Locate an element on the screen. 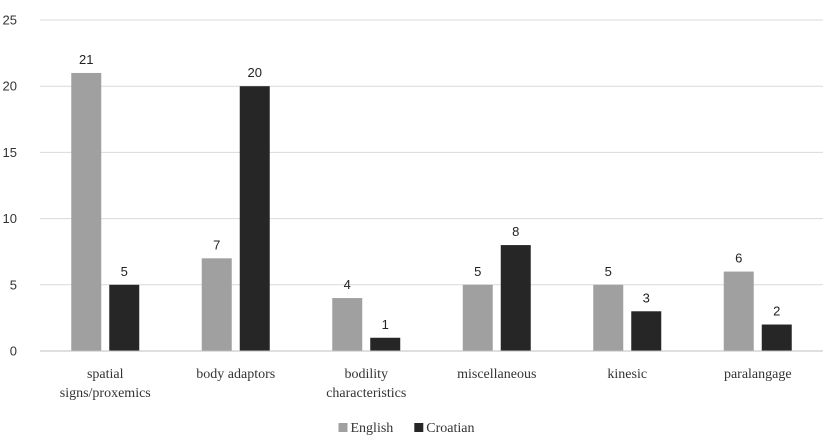  category-label: kinesic is located at coordinates (627, 374).